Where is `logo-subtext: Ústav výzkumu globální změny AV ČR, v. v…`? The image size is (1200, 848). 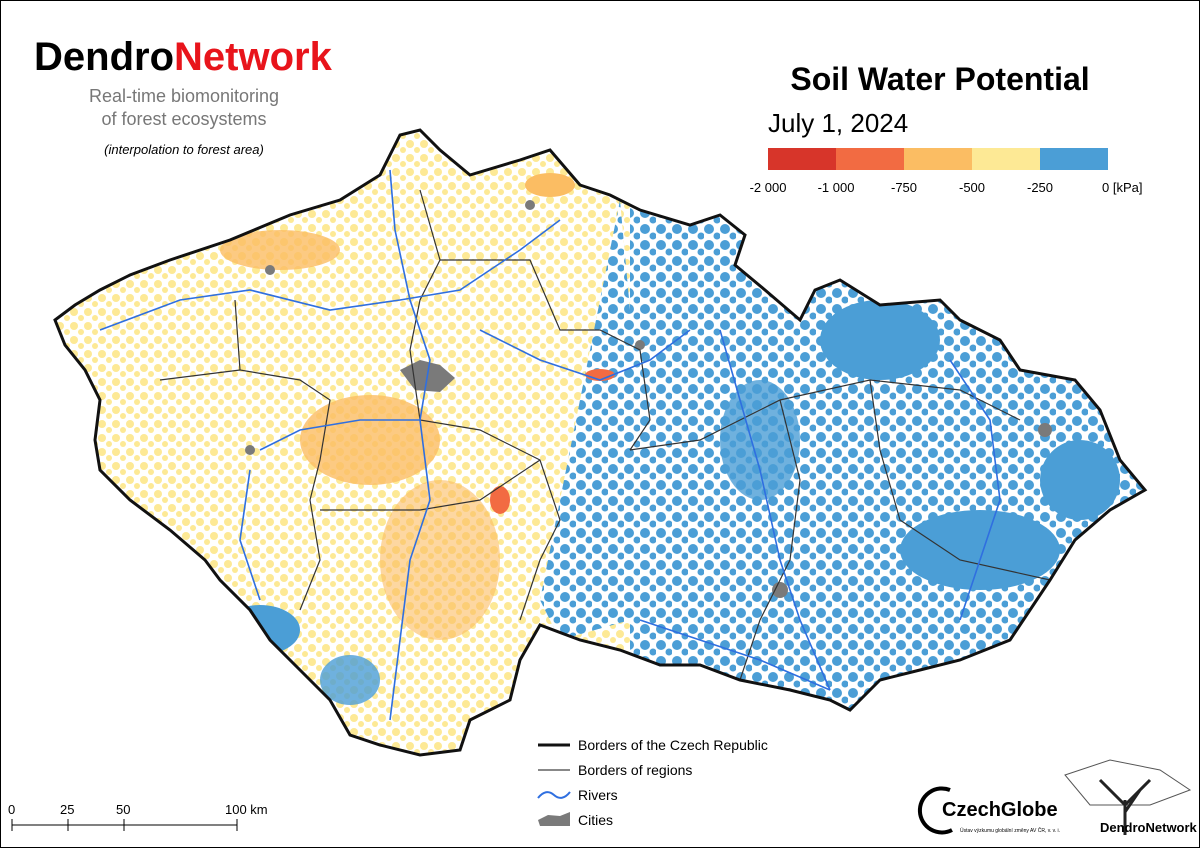
logo-subtext: Ústav výzkumu globální změny AV ČR, v. v… is located at coordinates (1010, 830).